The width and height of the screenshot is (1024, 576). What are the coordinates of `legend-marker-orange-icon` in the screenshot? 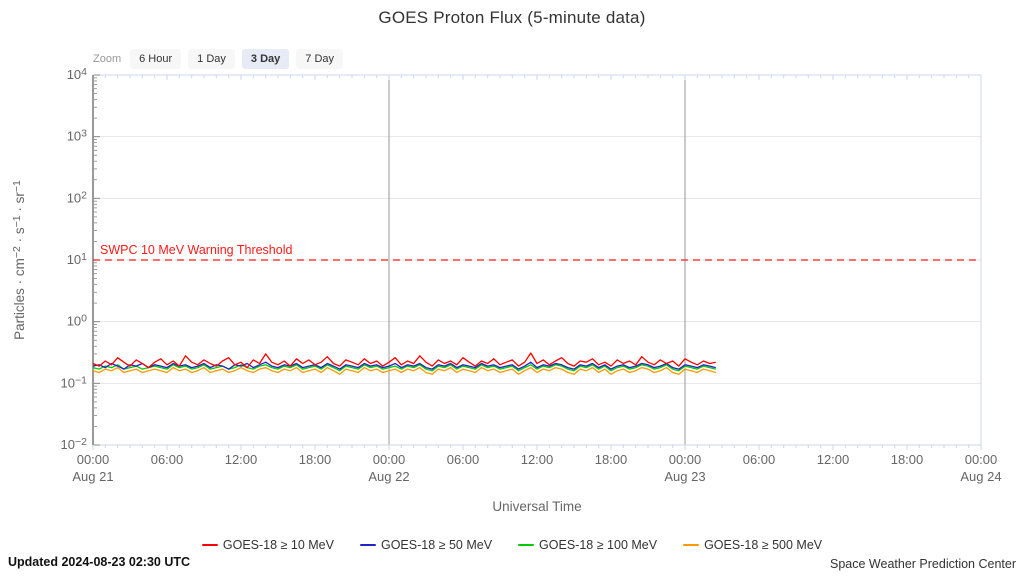 It's located at (691, 545).